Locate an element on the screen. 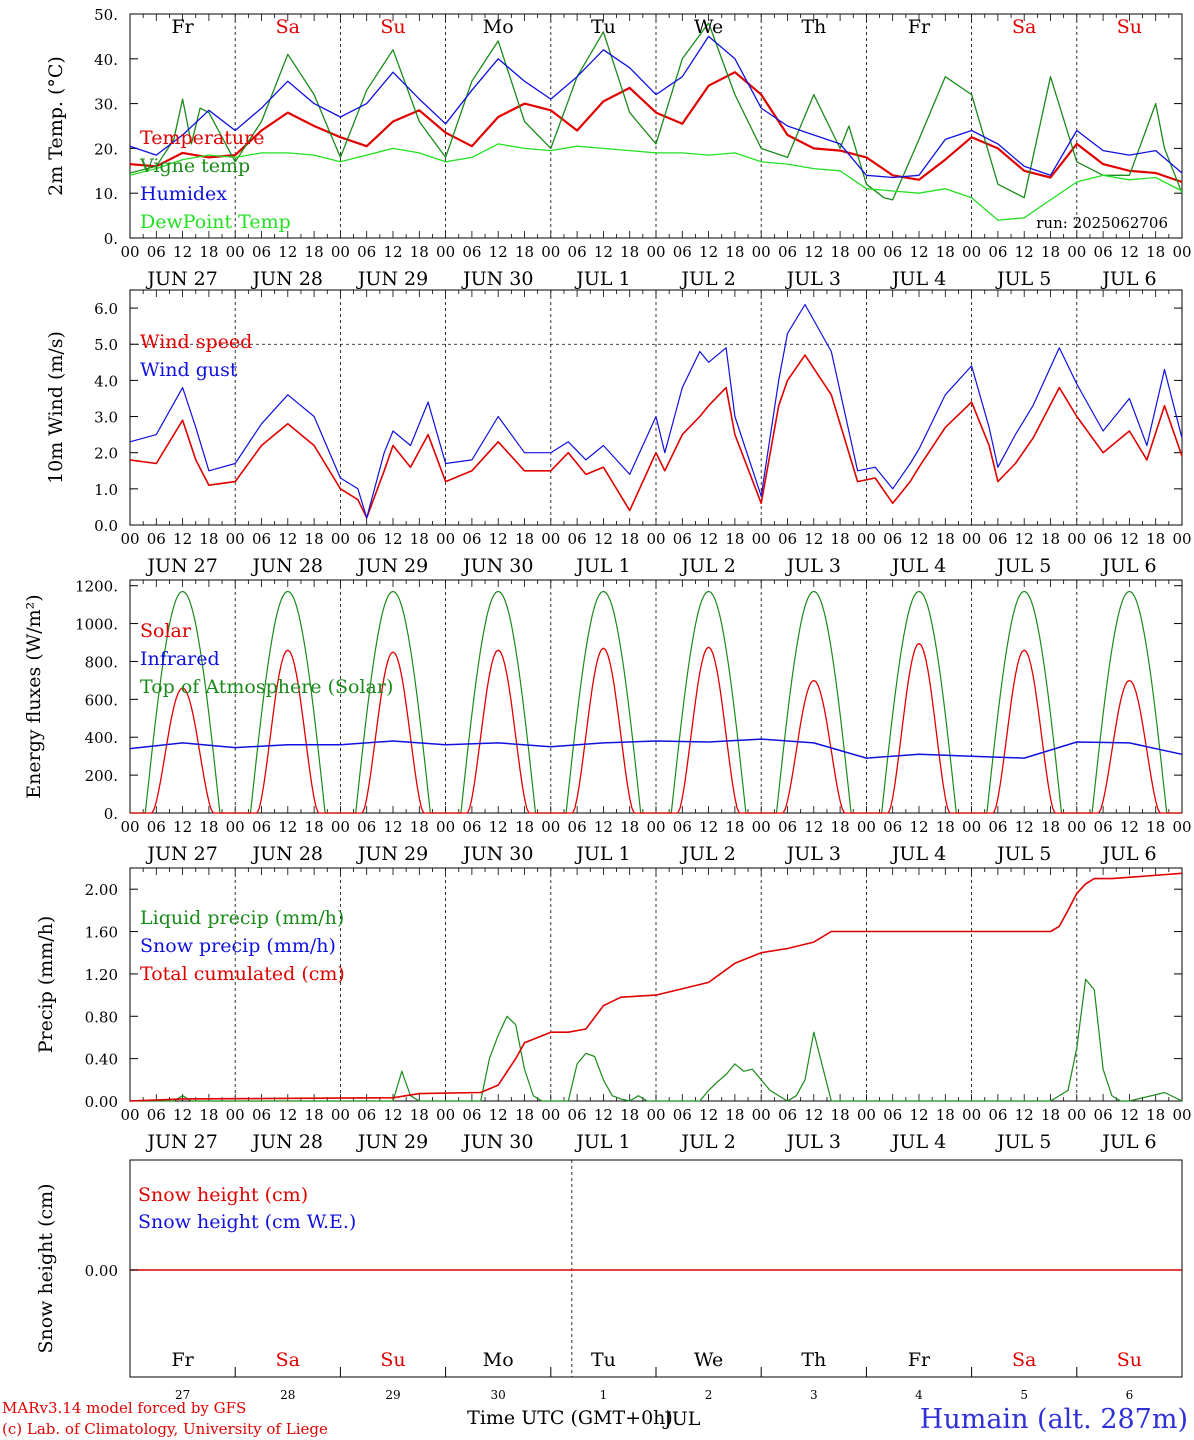 Image resolution: width=1194 pixels, height=1440 pixels. wind-y-tick-label: 5.0 is located at coordinates (106, 345).